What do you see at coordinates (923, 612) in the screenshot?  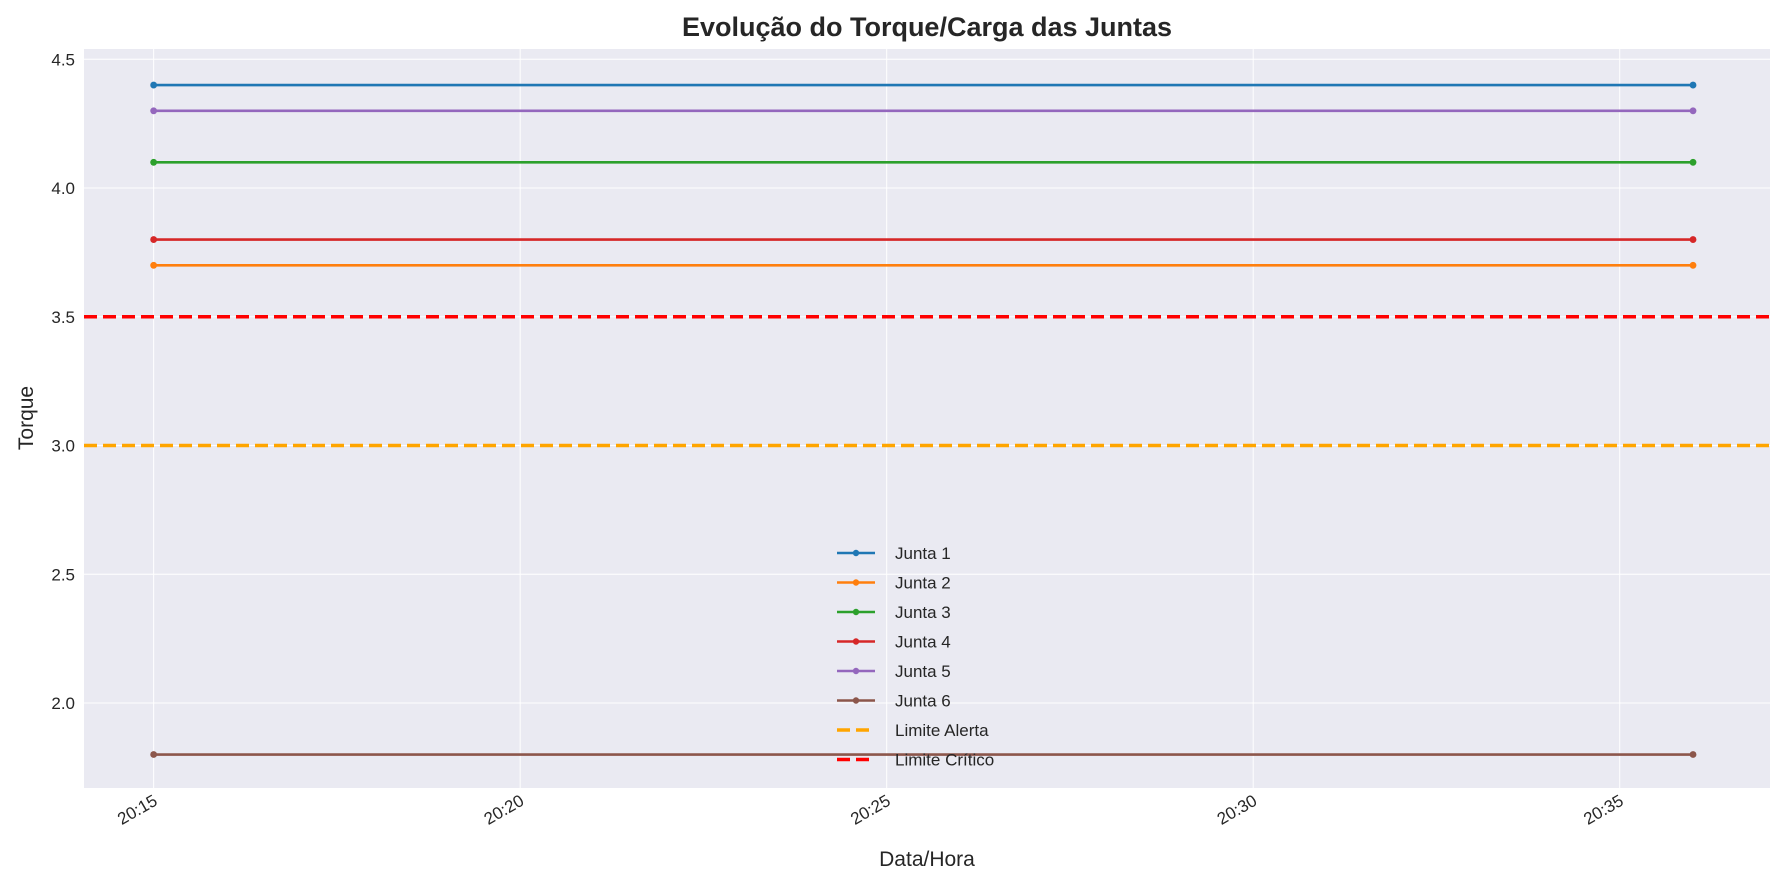 I see `legend-label: Junta 3` at bounding box center [923, 612].